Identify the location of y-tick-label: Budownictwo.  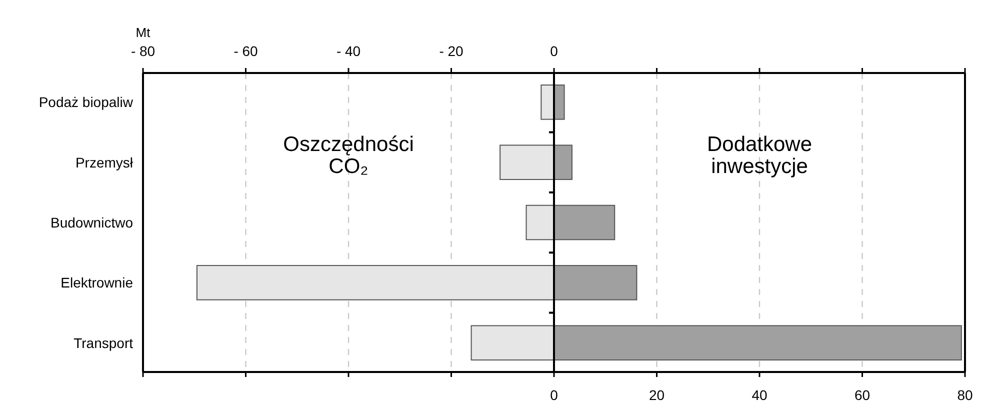
(92, 222).